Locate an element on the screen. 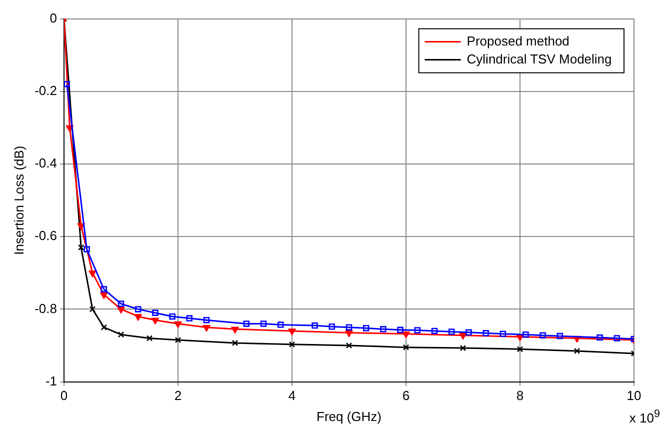 The width and height of the screenshot is (672, 439). y-axis-title: Insertion Loss (dB) is located at coordinates (18, 200).